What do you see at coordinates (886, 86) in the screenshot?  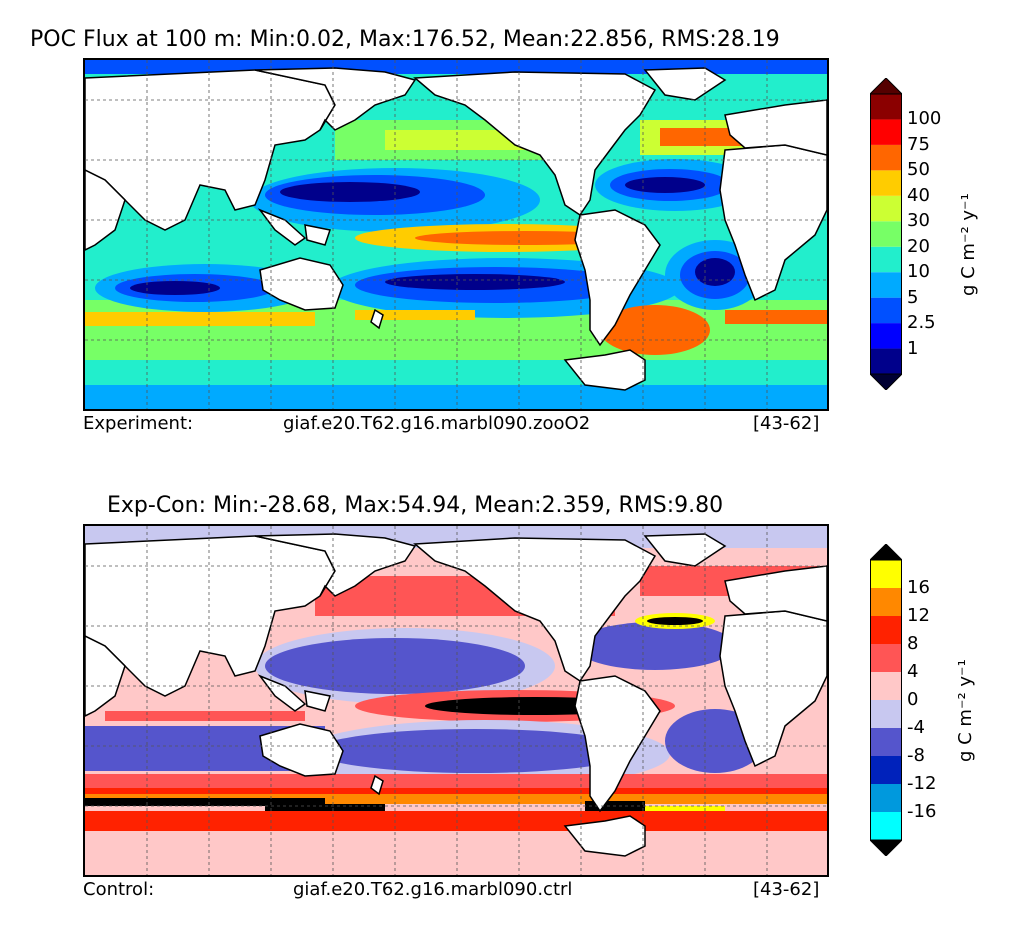 I see `panel1-colorbar-over` at bounding box center [886, 86].